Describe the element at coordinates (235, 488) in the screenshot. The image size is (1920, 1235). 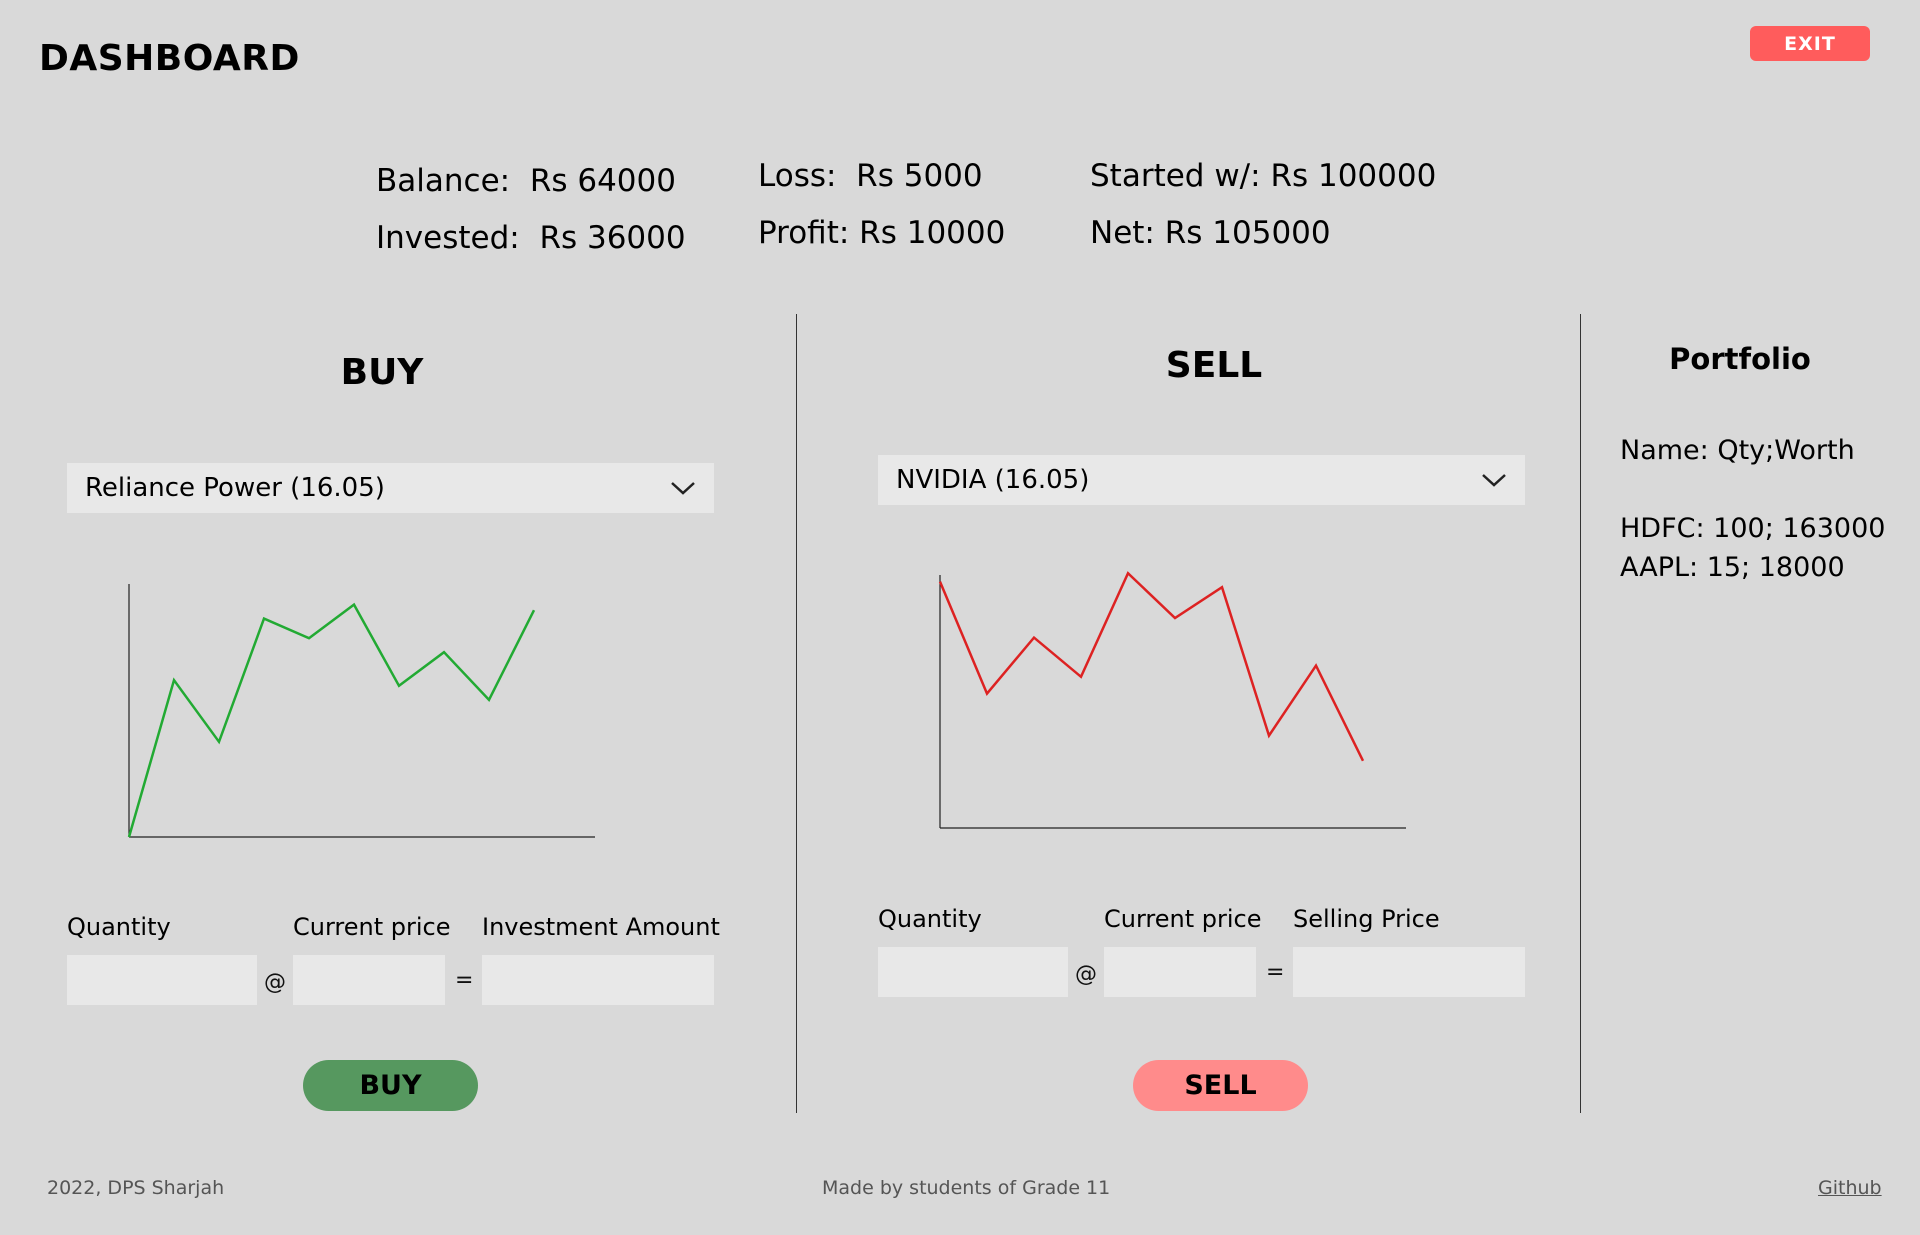
I see `buy-stock-selected: Reliance Power (16.05)` at that location.